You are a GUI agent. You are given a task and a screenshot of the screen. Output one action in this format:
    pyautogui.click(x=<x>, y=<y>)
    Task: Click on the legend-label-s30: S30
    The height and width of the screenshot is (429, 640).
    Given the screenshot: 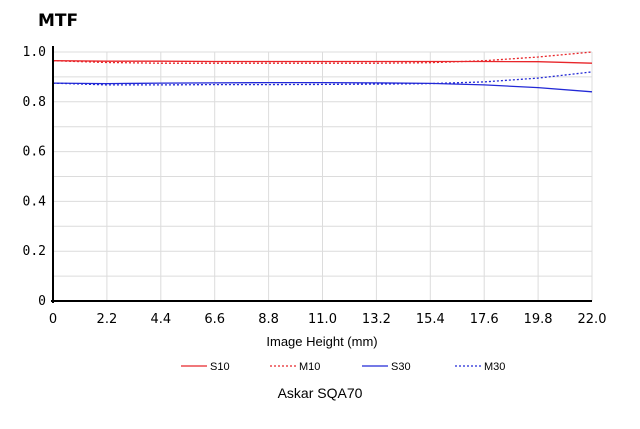 What is the action you would take?
    pyautogui.click(x=401, y=367)
    